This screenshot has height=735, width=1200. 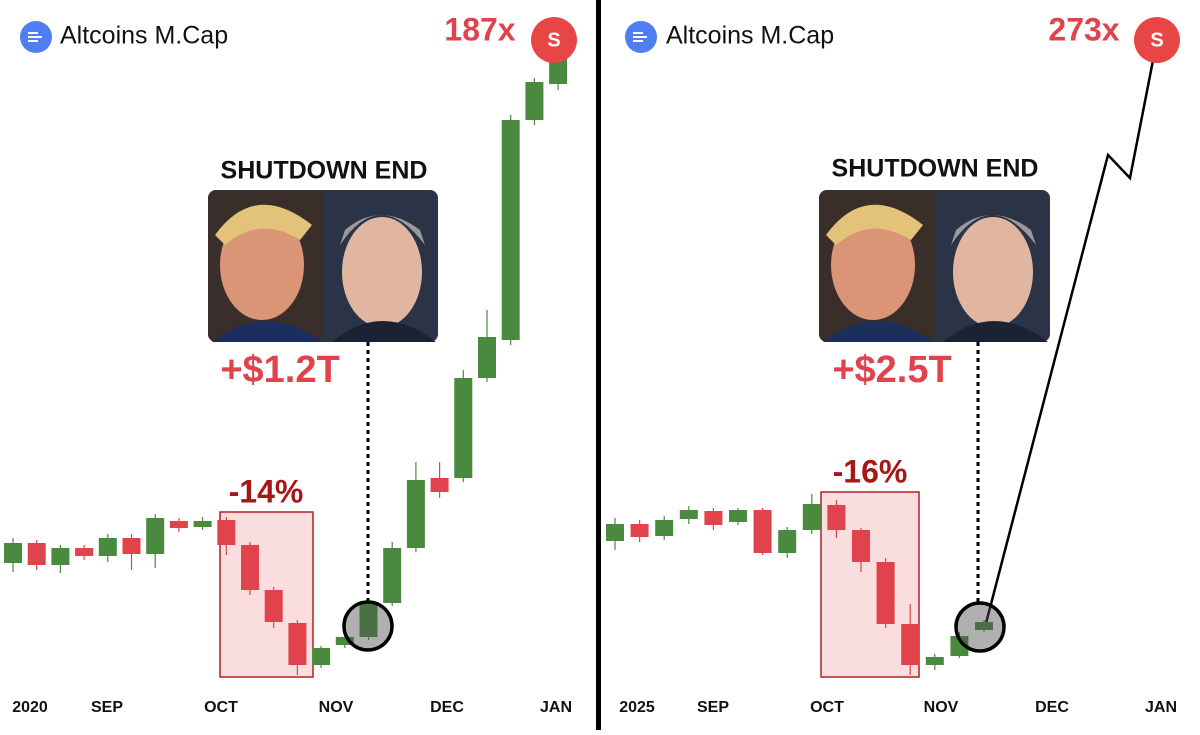 What do you see at coordinates (870, 471) in the screenshot?
I see `drawdown-label: -16%` at bounding box center [870, 471].